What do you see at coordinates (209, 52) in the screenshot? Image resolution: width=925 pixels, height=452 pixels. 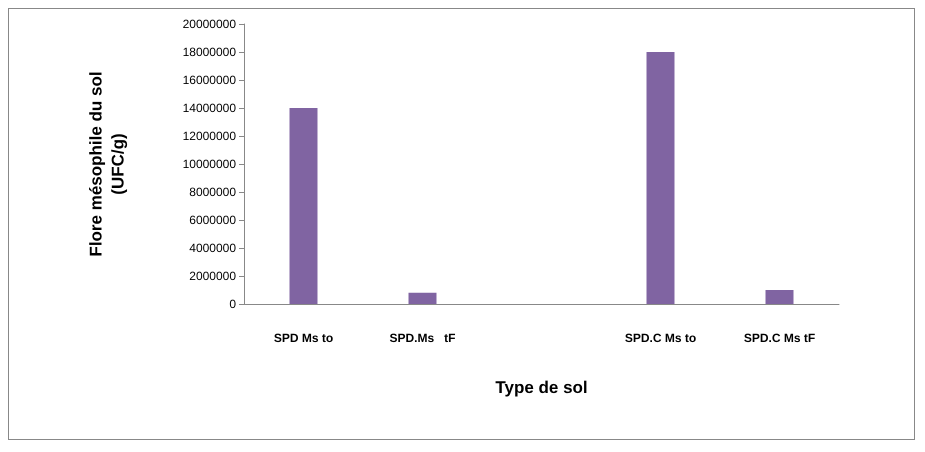 I see `y-tick-label: 18000000` at bounding box center [209, 52].